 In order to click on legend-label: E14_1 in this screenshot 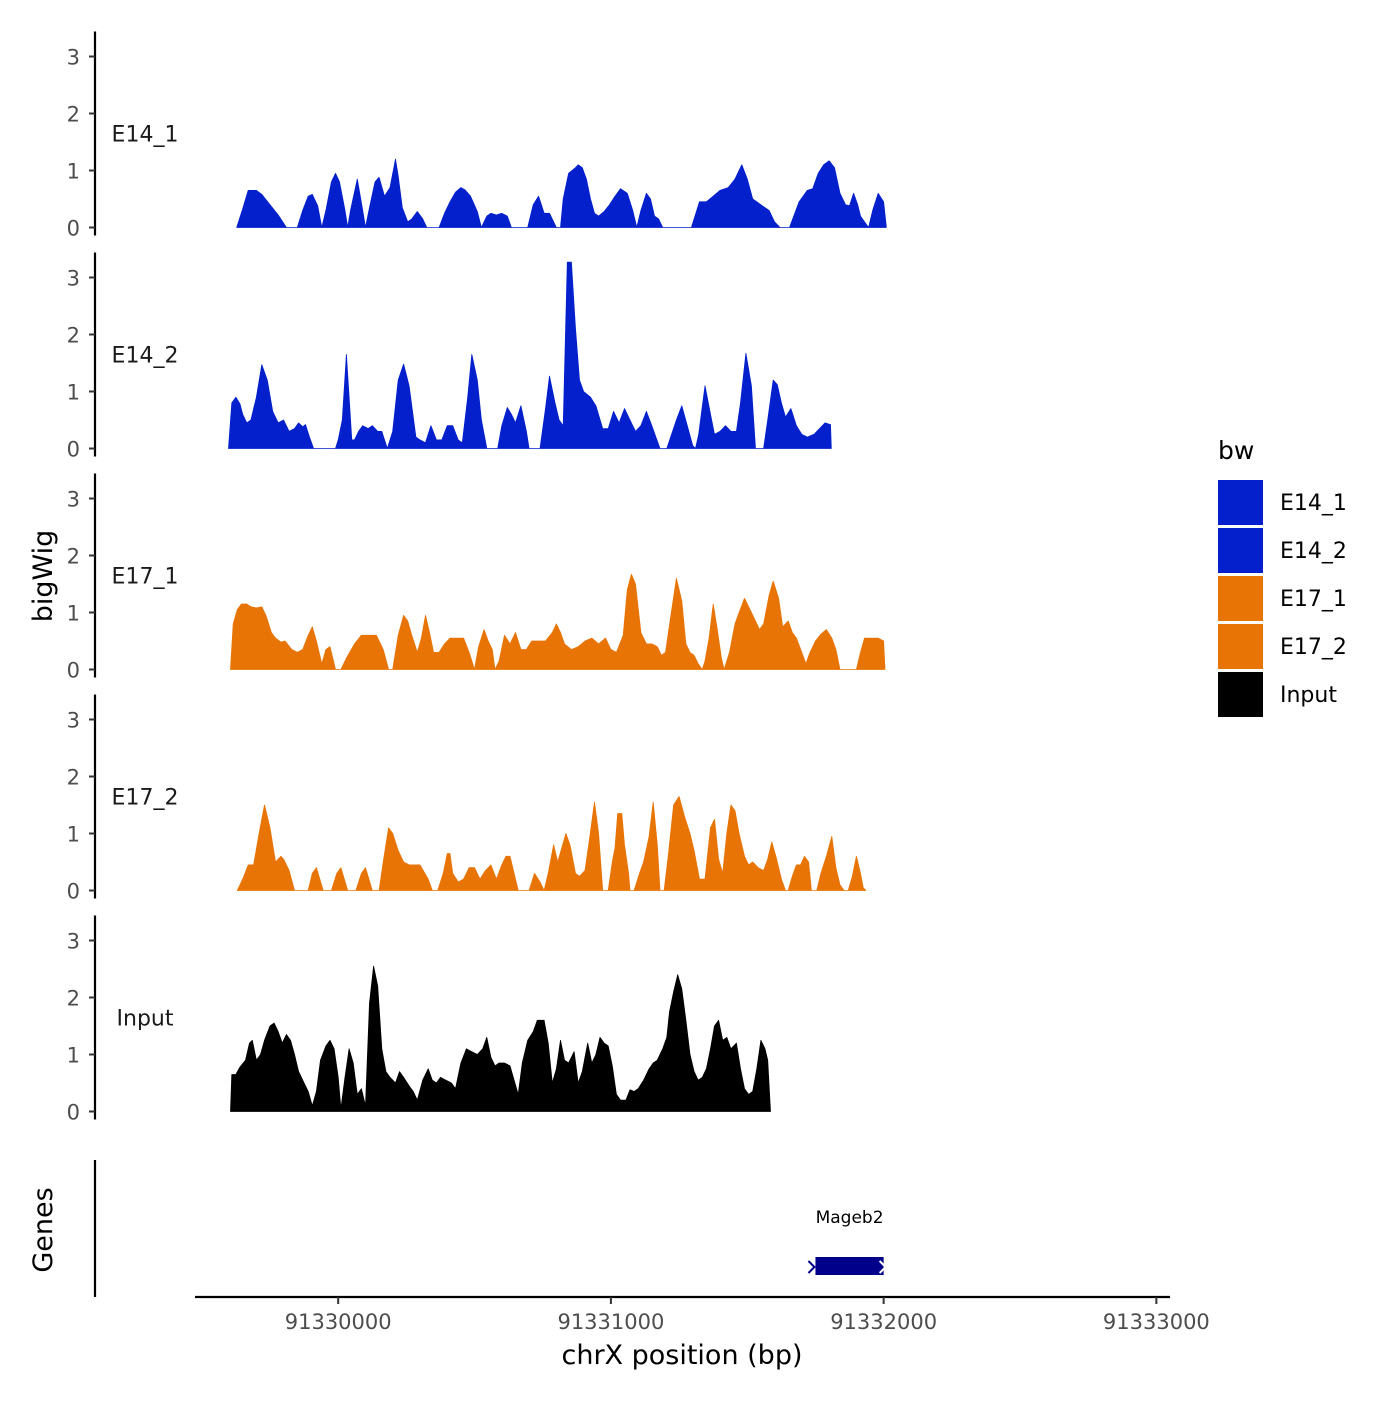, I will do `click(1313, 503)`.